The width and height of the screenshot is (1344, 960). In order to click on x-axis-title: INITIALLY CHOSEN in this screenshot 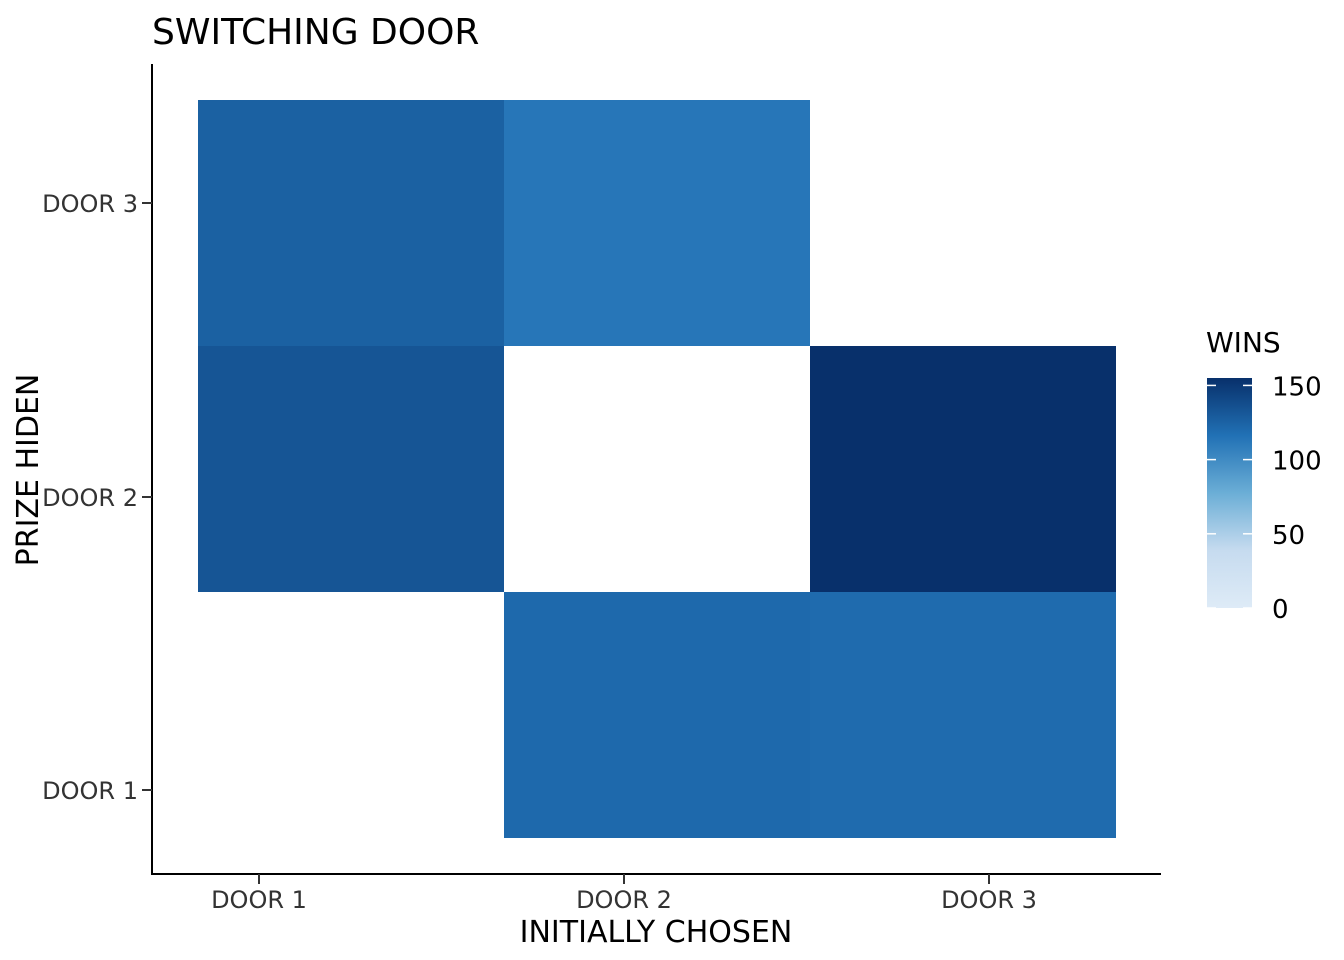, I will do `click(656, 932)`.